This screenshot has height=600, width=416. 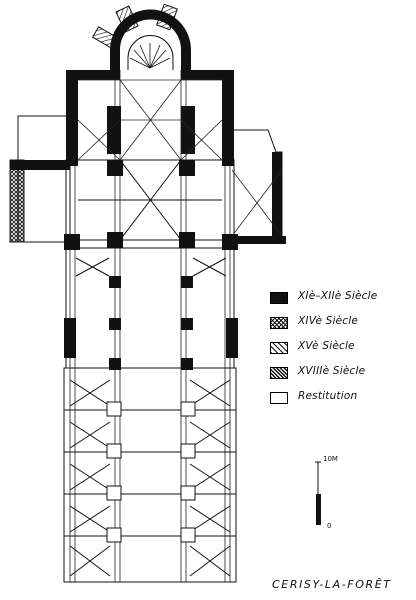 What do you see at coordinates (279, 323) in the screenshot?
I see `legend-swatch-crosshatch` at bounding box center [279, 323].